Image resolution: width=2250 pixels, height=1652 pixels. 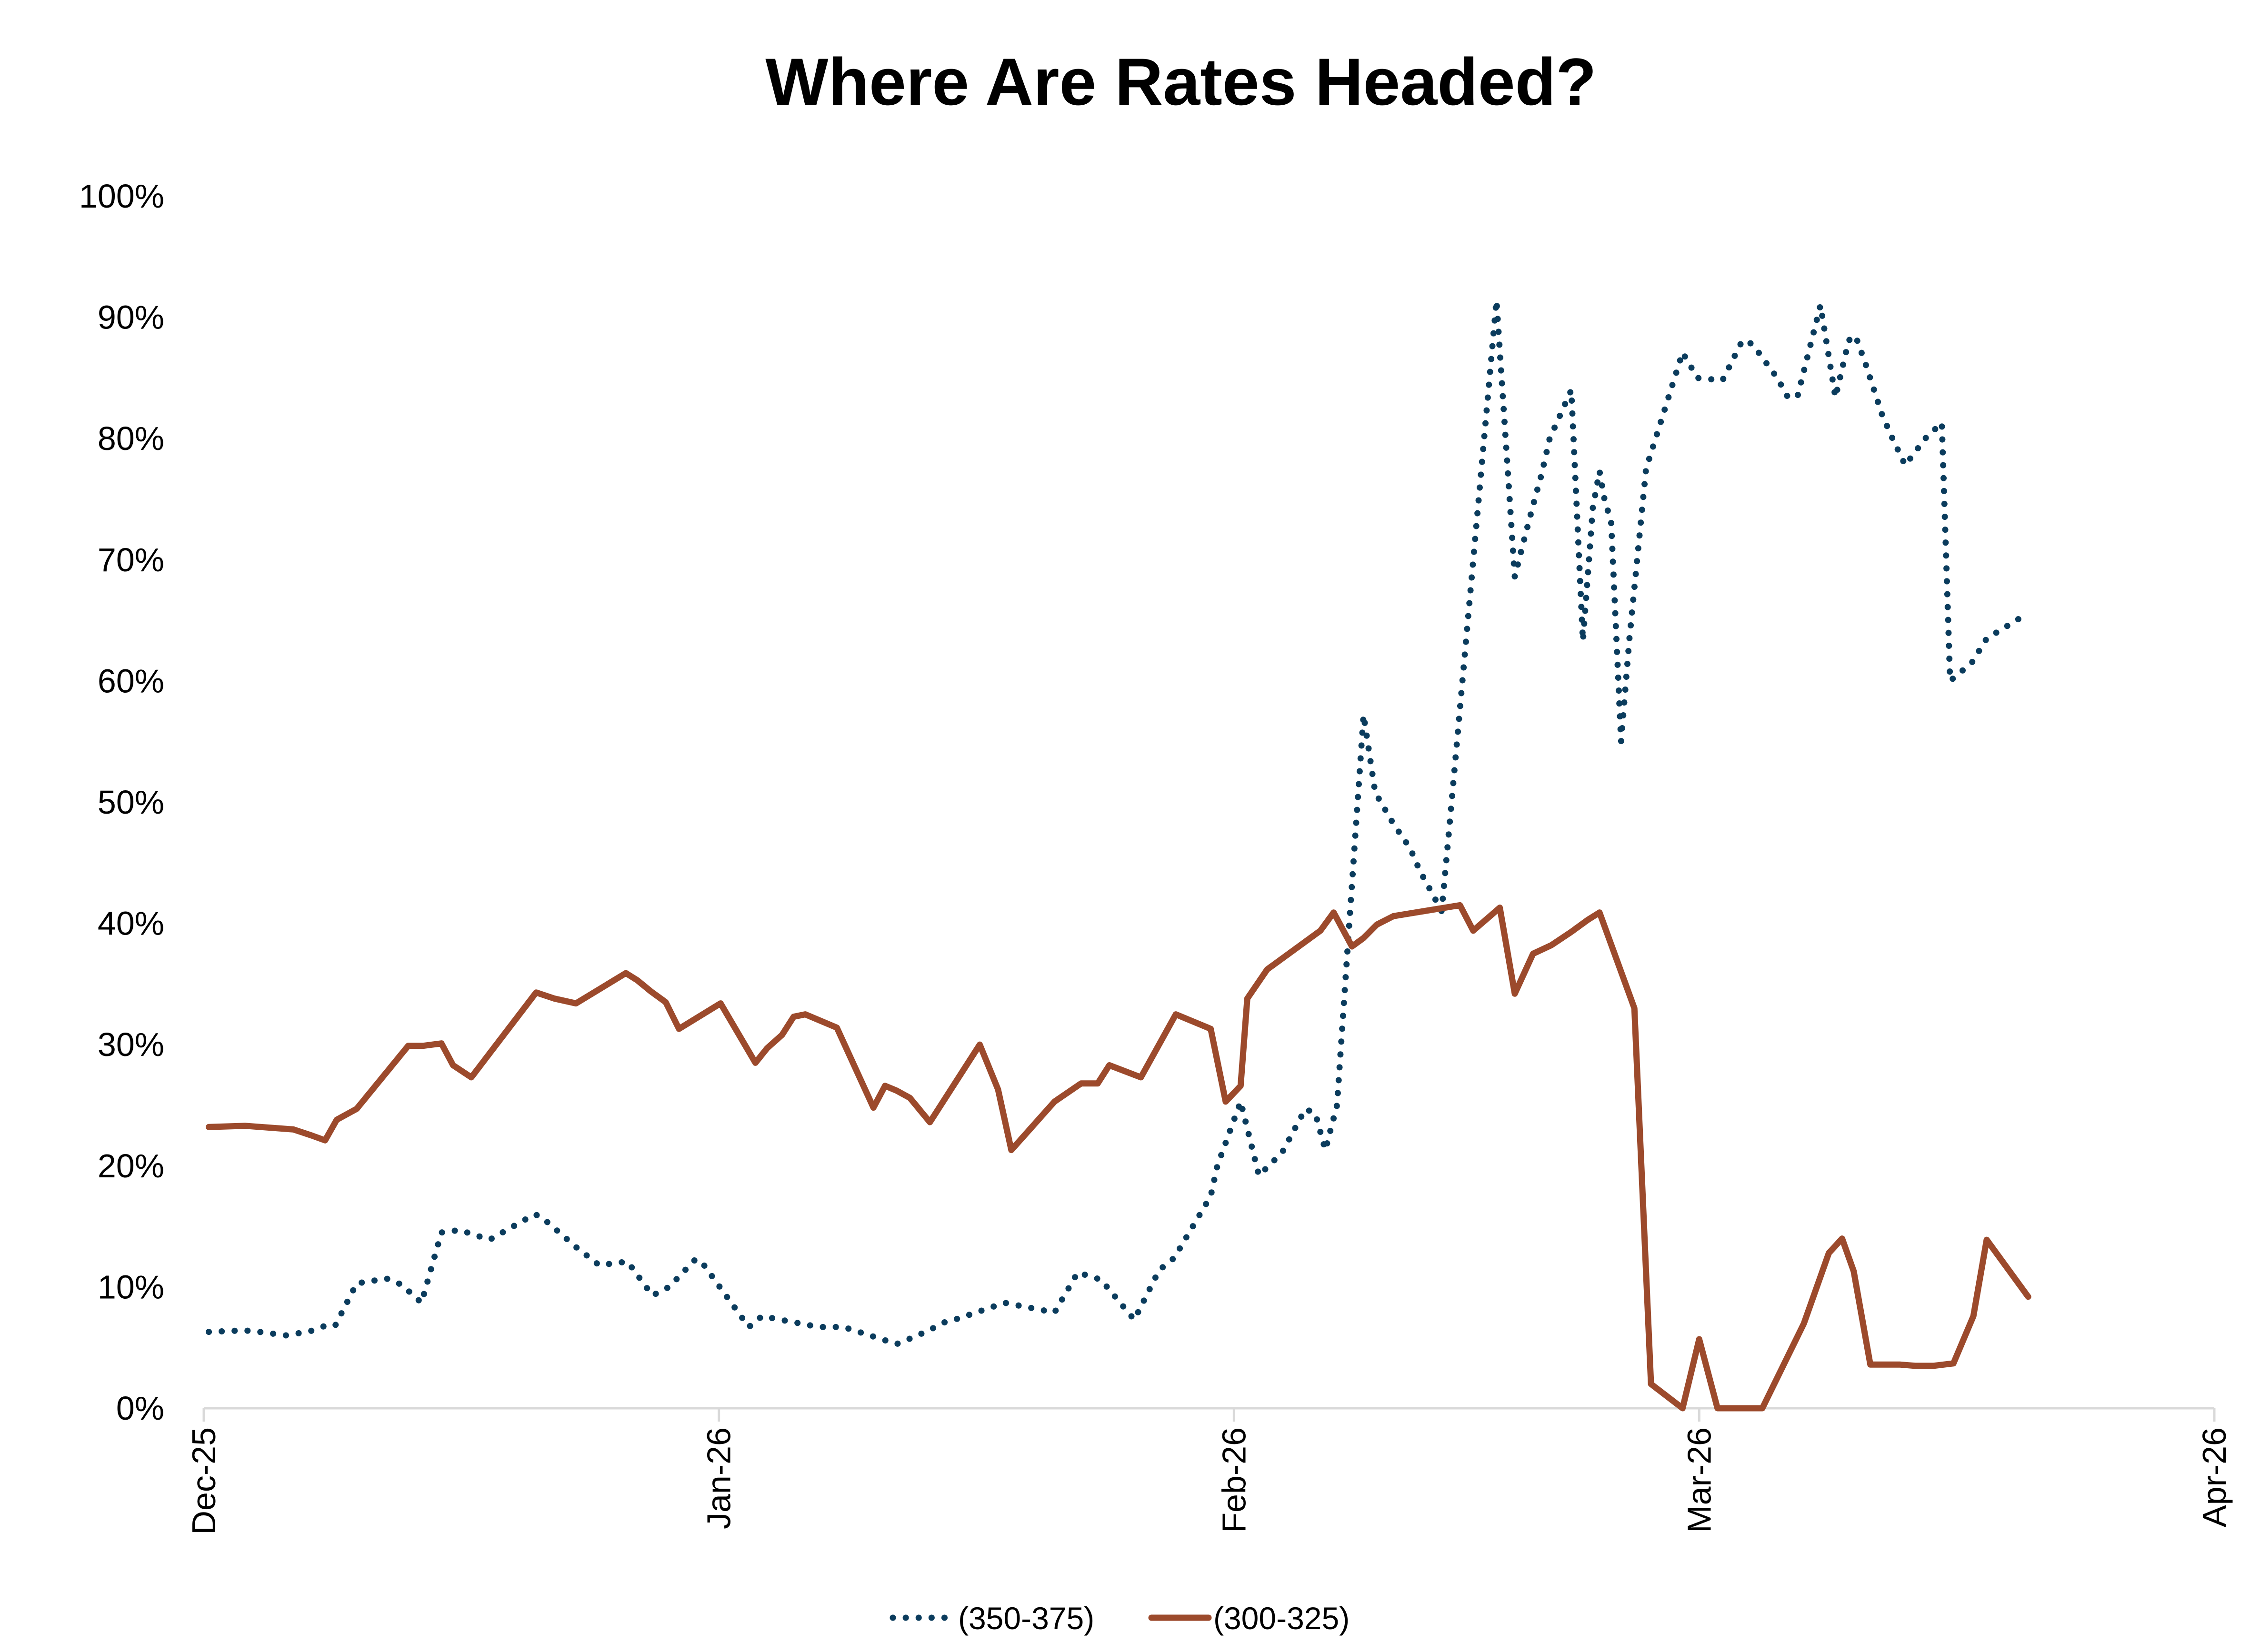 What do you see at coordinates (1026, 1619) in the screenshot?
I see `legend-label: (350-375)` at bounding box center [1026, 1619].